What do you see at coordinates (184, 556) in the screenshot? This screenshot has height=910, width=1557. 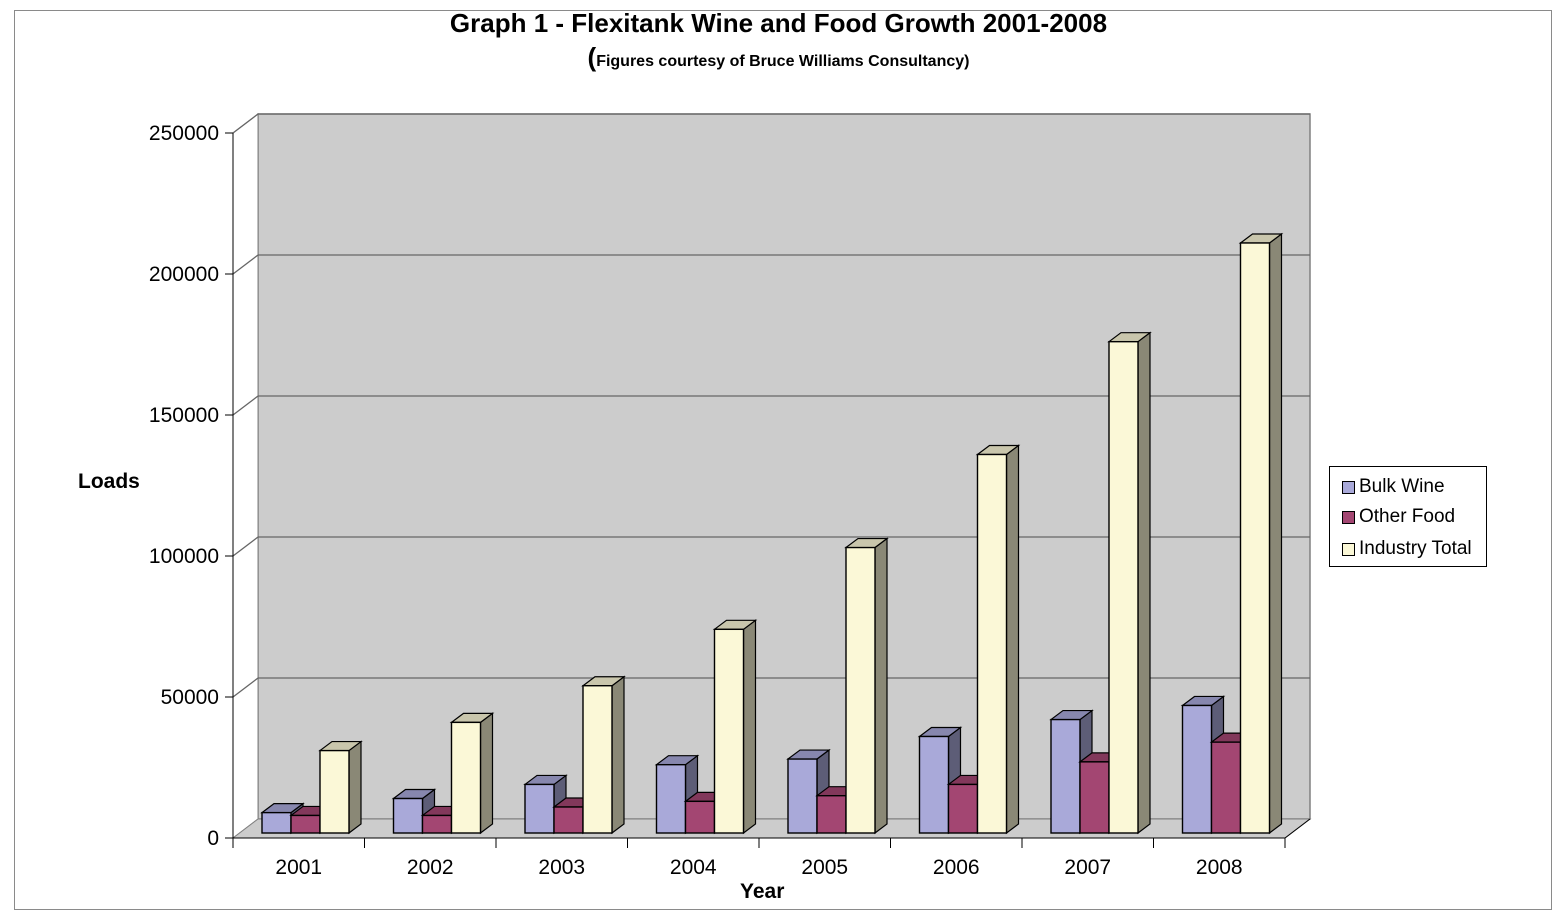 I see `y-tick-label: 100000` at bounding box center [184, 556].